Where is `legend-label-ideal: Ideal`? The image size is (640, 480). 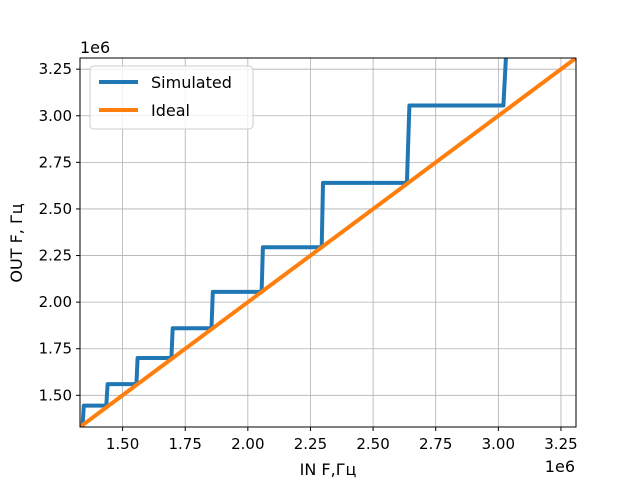 legend-label-ideal: Ideal is located at coordinates (170, 110).